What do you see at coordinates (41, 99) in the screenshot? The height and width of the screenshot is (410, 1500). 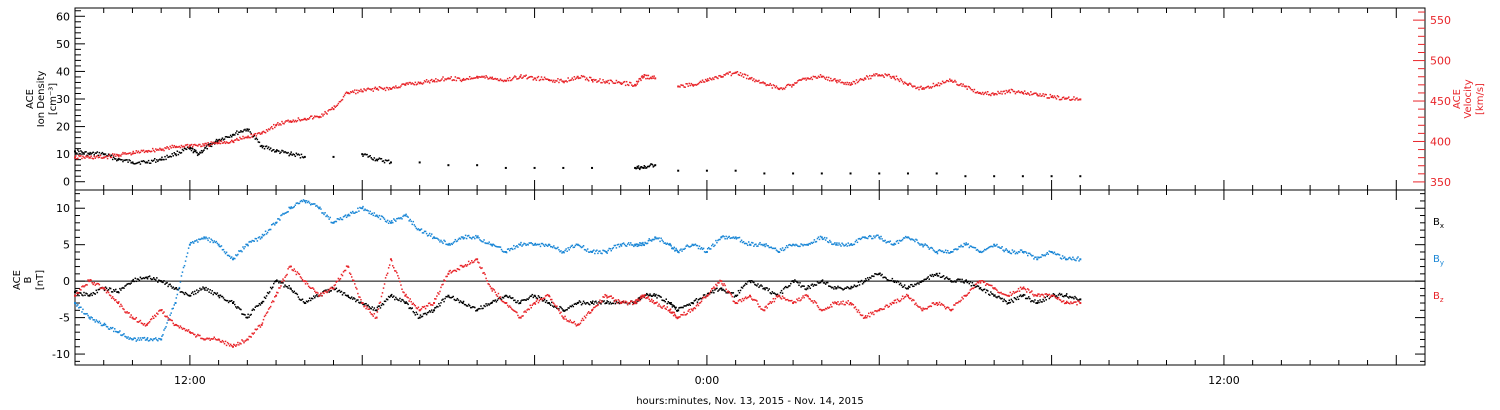 I see `density-axis-title-line2: Ion Density` at bounding box center [41, 99].